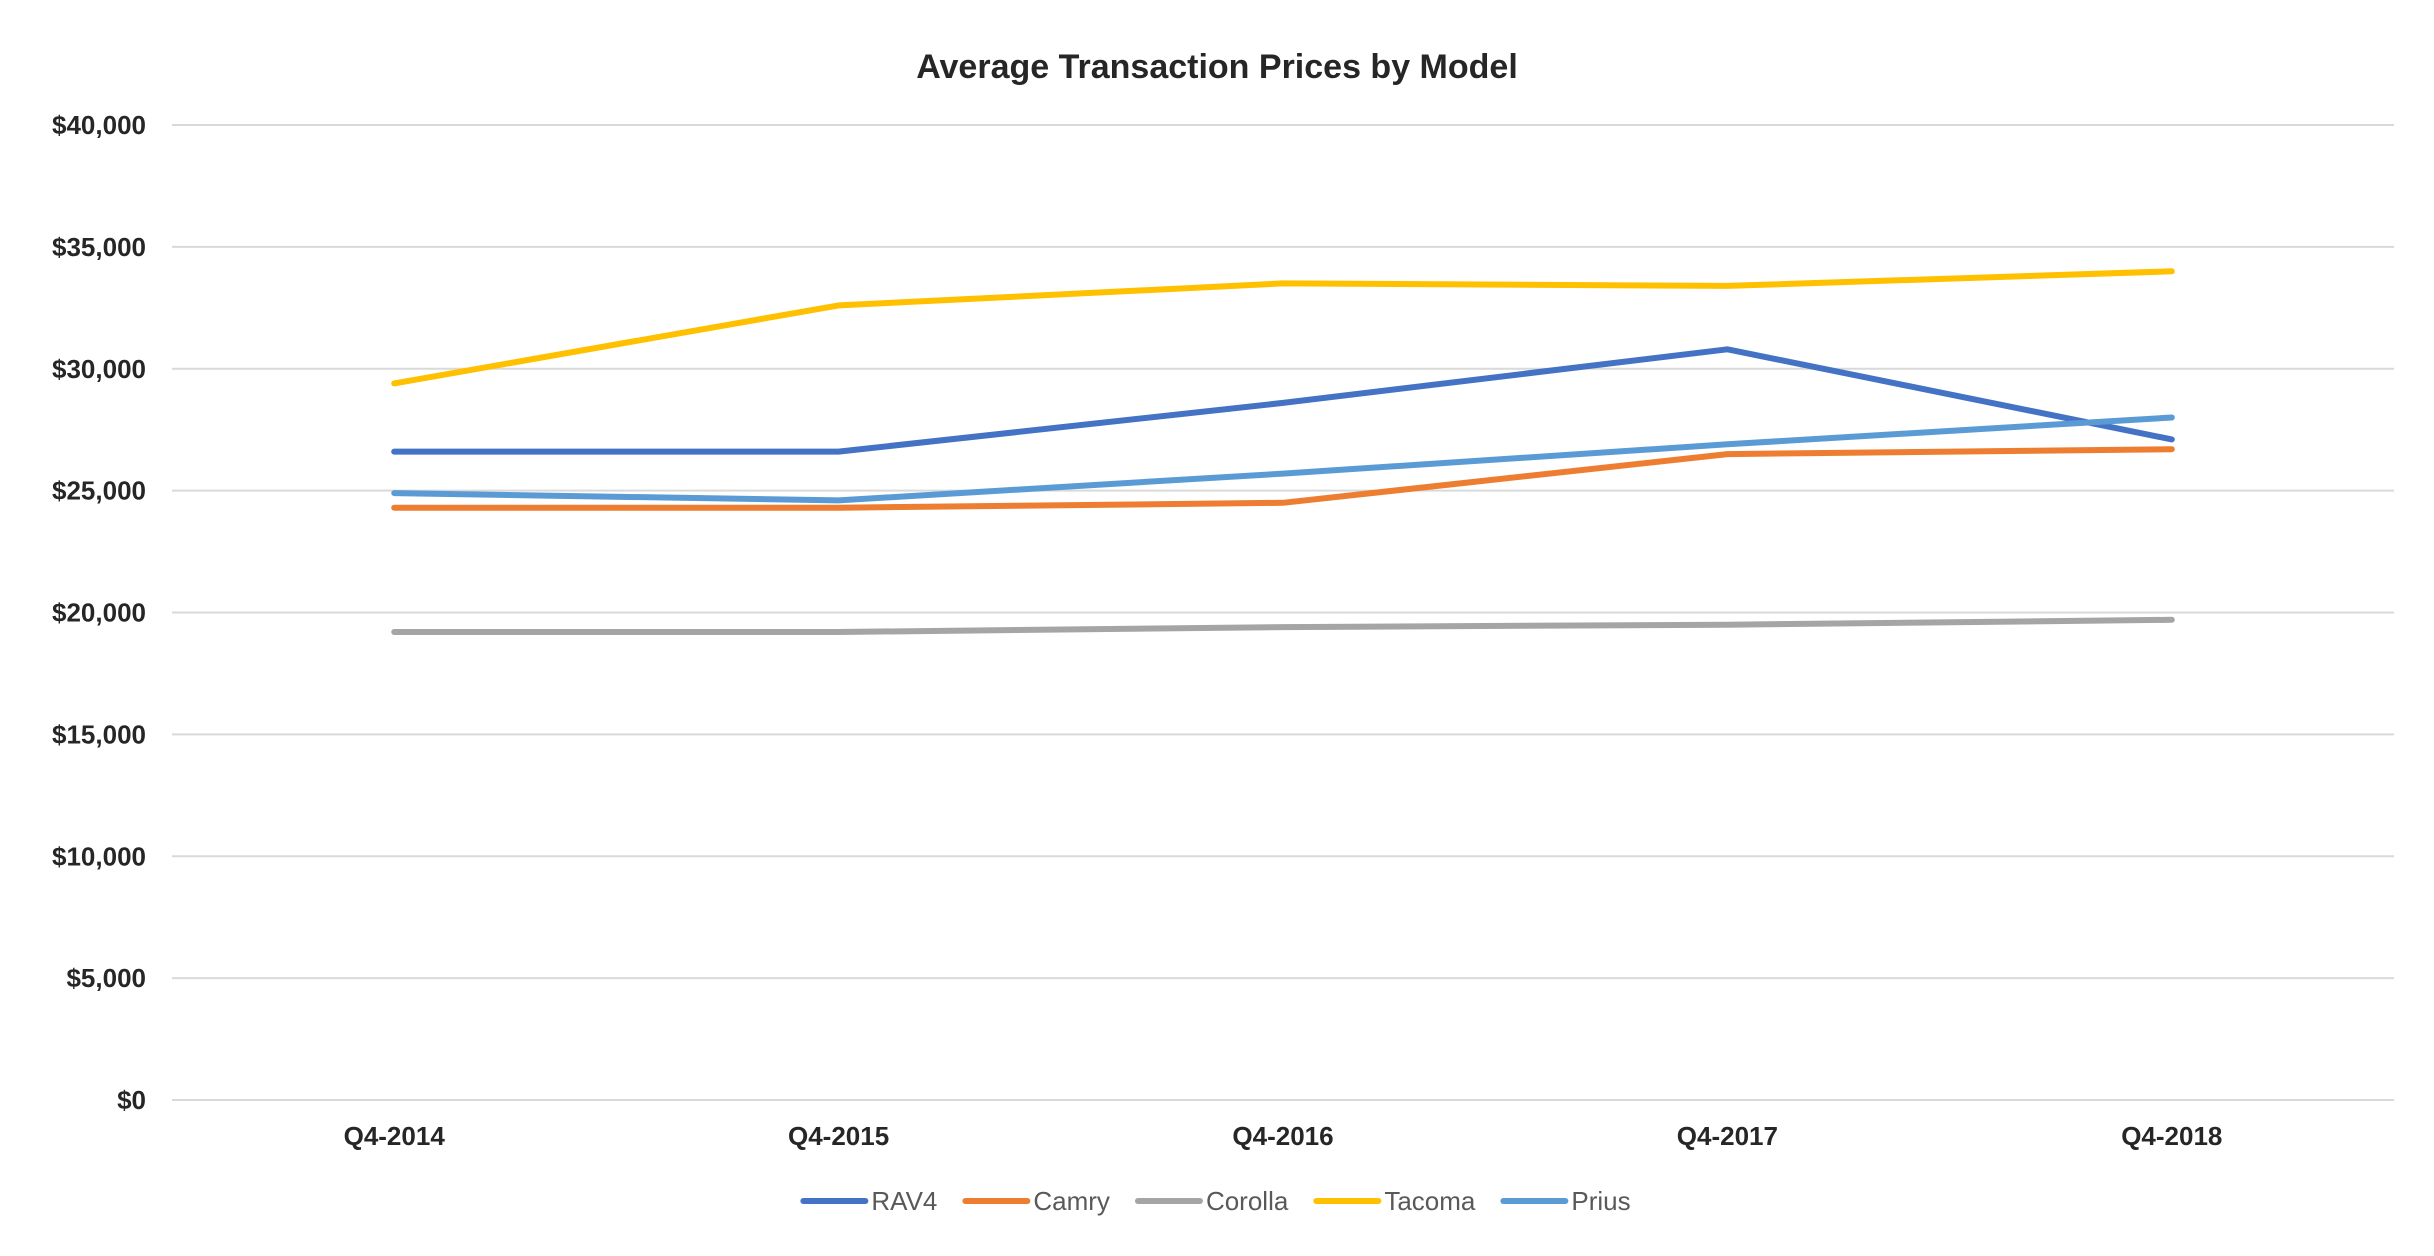  What do you see at coordinates (99, 856) in the screenshot?
I see `y-tick-label: $10,000` at bounding box center [99, 856].